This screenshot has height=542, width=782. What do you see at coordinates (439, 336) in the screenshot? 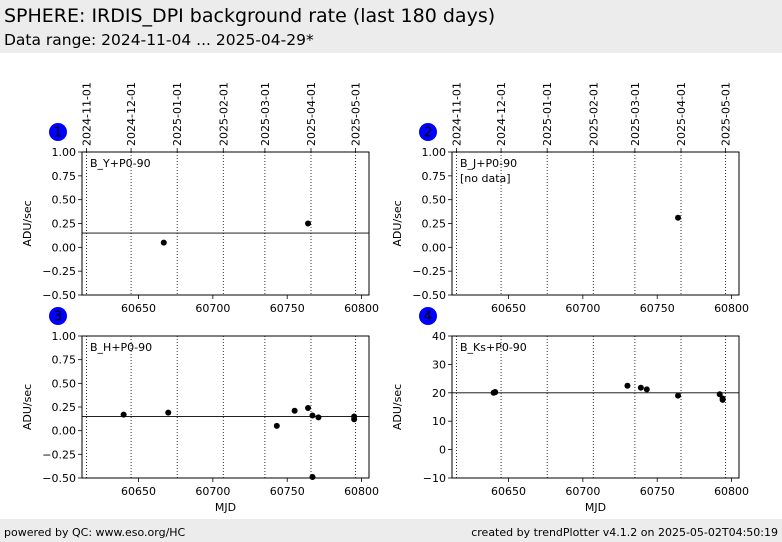
I see `y-tick-label: 40` at bounding box center [439, 336].